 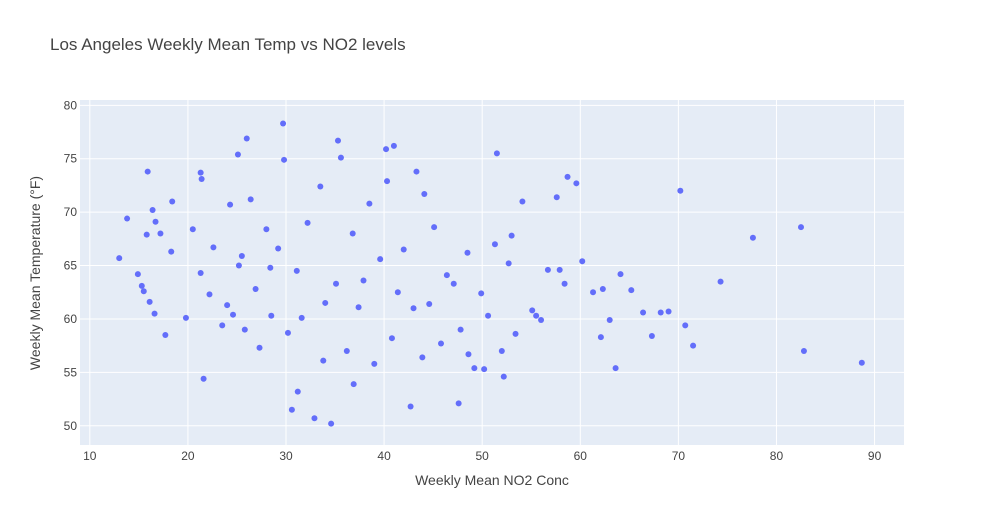 I want to click on x-tick-label: 80, so click(x=777, y=456).